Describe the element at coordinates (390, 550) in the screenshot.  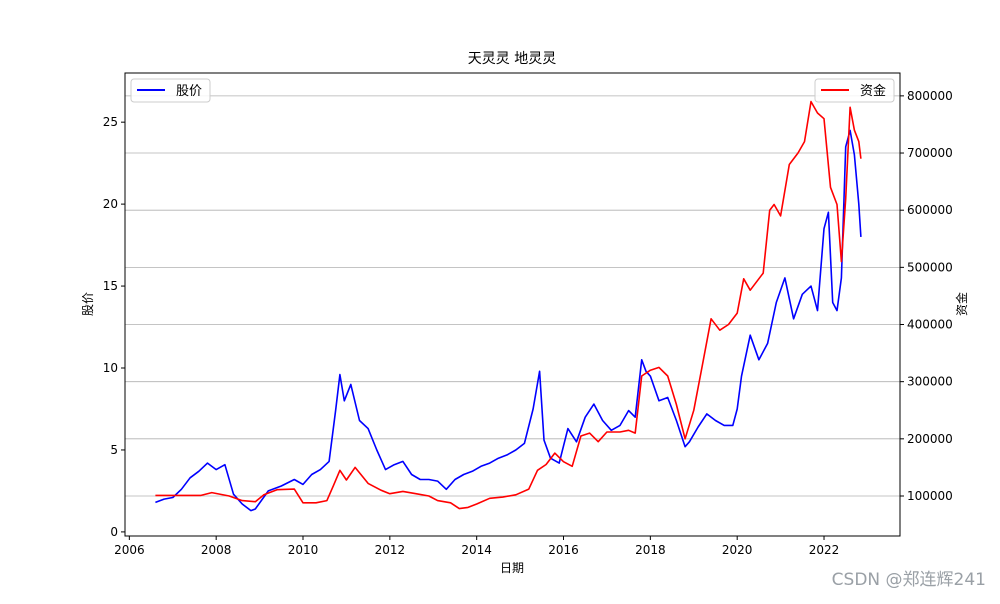
I see `x-tick-label: 2012` at that location.